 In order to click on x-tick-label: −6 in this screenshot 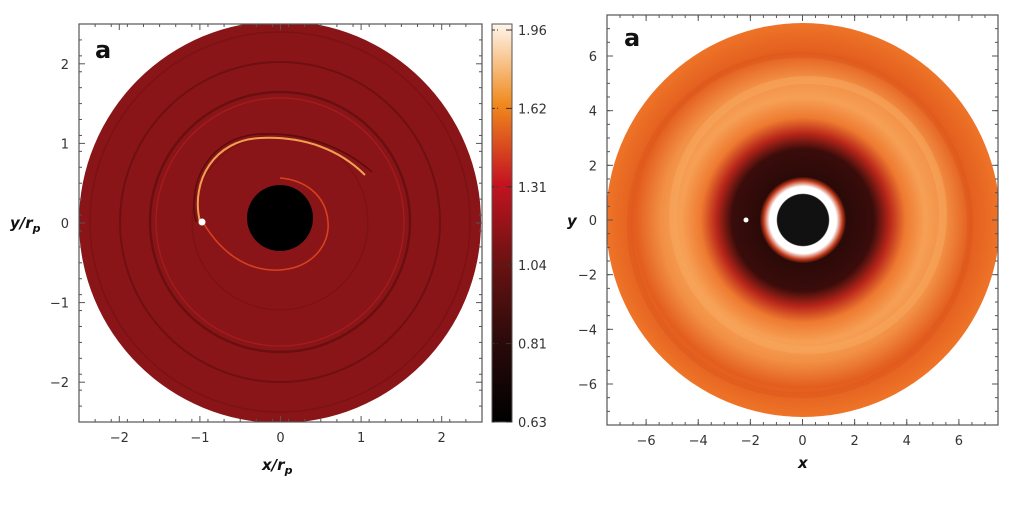, I will do `click(646, 441)`.